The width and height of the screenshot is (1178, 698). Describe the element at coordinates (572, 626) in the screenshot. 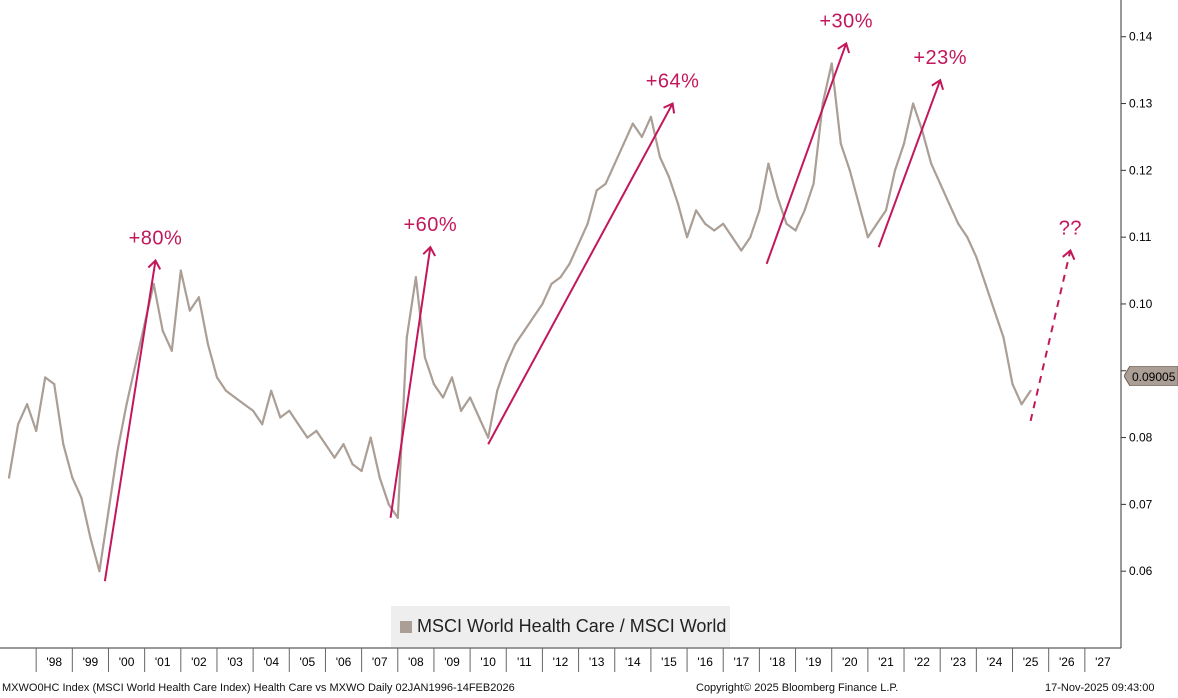

I see `legend-label: MSCI World Health Care / MSCI World` at that location.